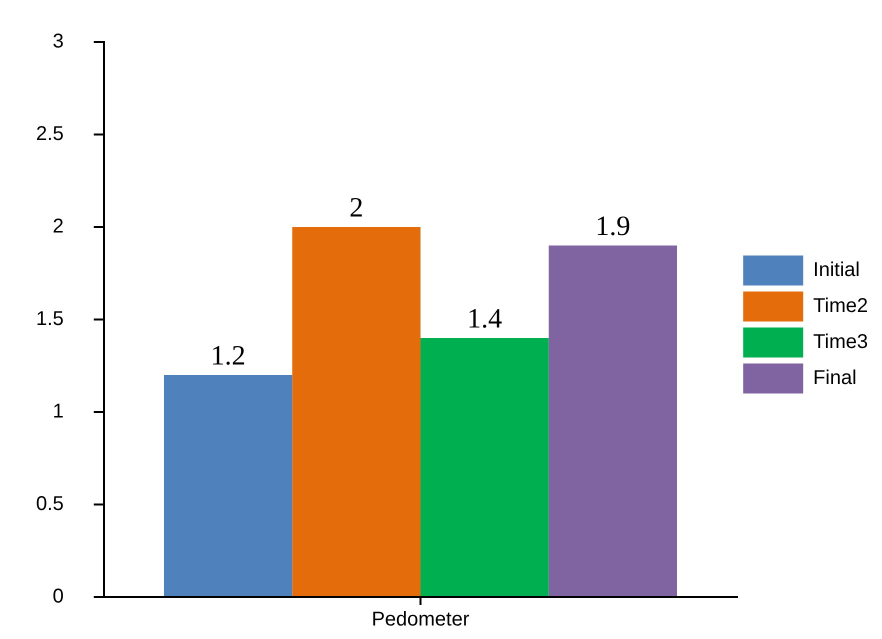 Image resolution: width=882 pixels, height=639 pixels. What do you see at coordinates (228, 356) in the screenshot?
I see `data-label: 1.2` at bounding box center [228, 356].